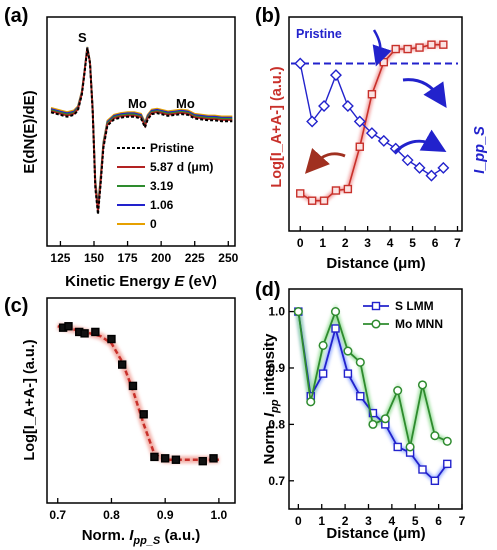 This screenshot has height=550, width=497. I want to click on panel-a-x-tick-label: 225, so click(195, 258).